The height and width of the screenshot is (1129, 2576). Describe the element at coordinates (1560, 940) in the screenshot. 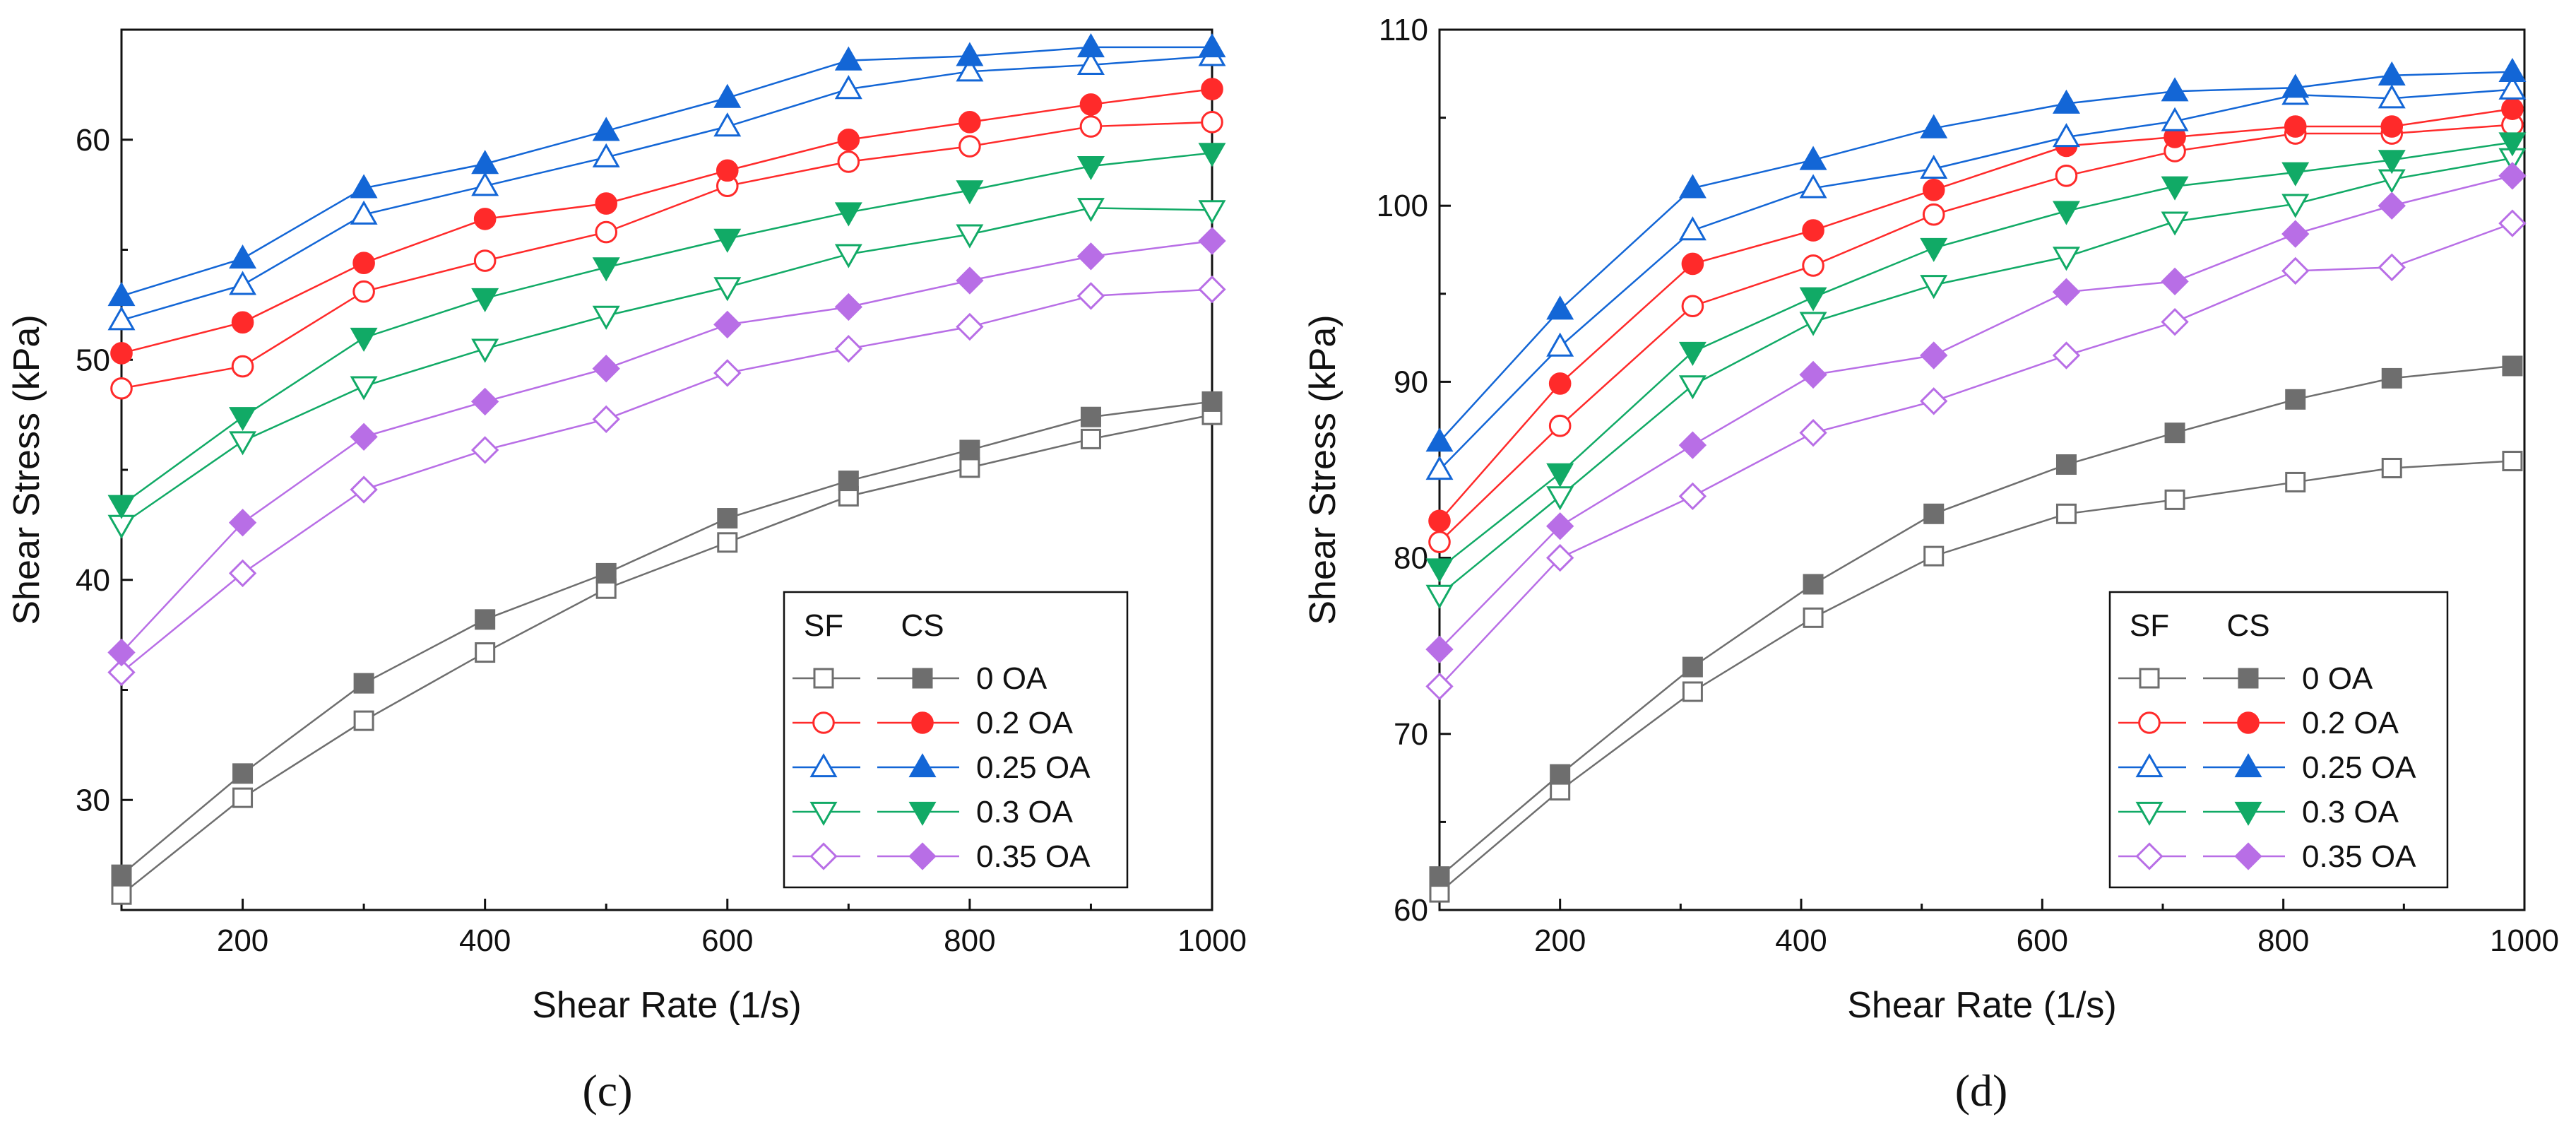

I see `x-tick-label: 200` at that location.